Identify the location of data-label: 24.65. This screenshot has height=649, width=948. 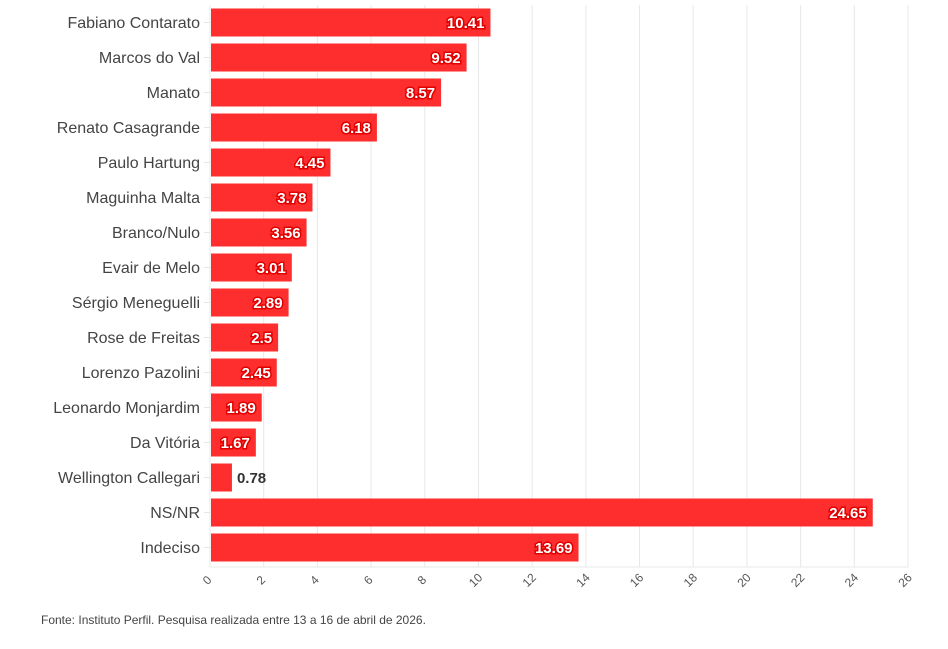
(848, 513).